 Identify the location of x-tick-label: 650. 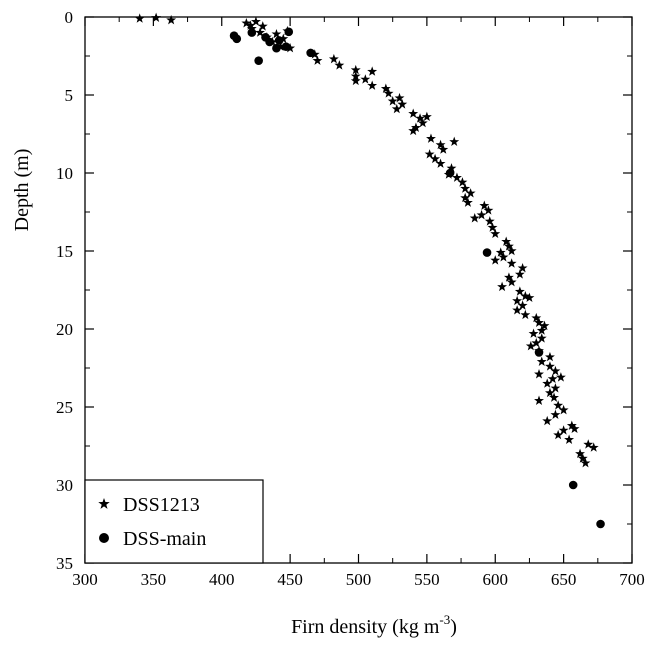
(564, 579).